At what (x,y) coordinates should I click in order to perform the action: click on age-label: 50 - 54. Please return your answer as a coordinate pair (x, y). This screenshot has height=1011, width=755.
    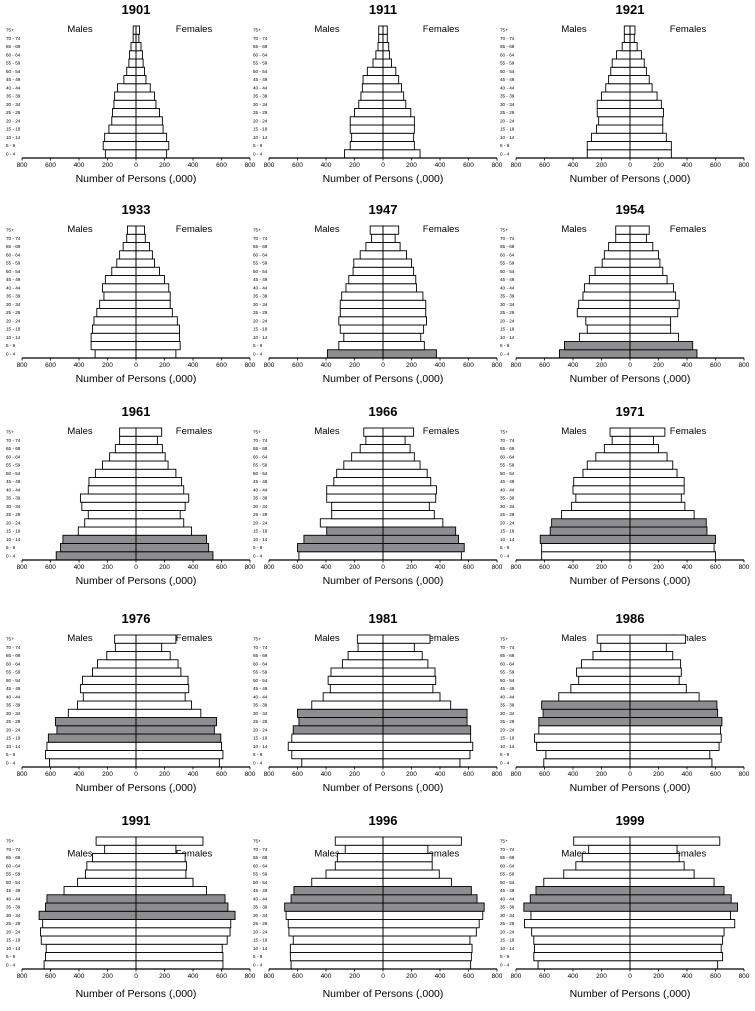
    Looking at the image, I should click on (507, 71).